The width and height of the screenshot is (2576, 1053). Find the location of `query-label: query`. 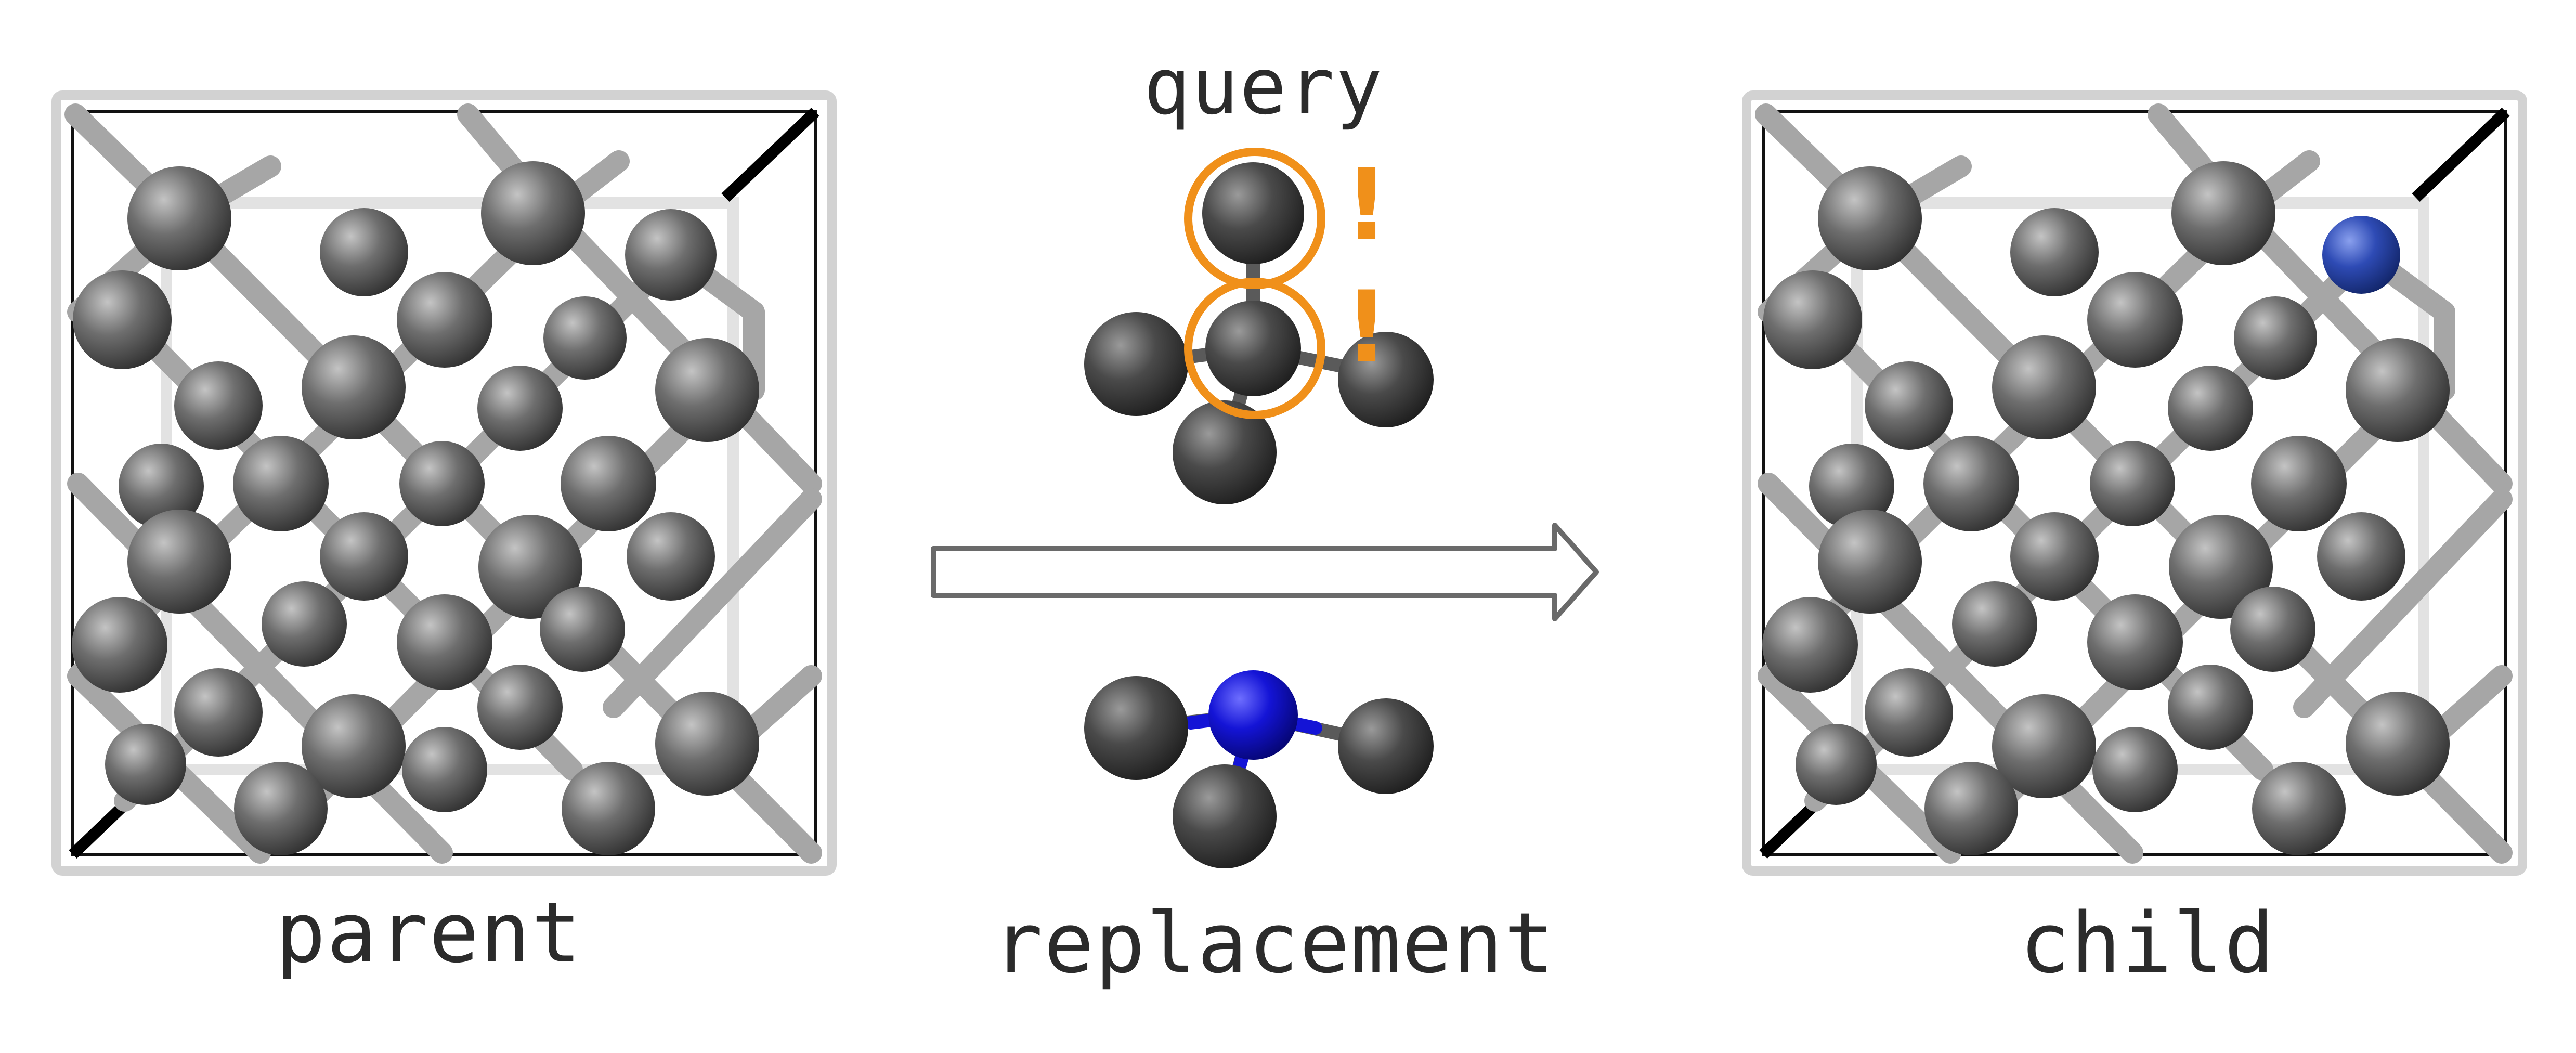

query-label: query is located at coordinates (1263, 87).